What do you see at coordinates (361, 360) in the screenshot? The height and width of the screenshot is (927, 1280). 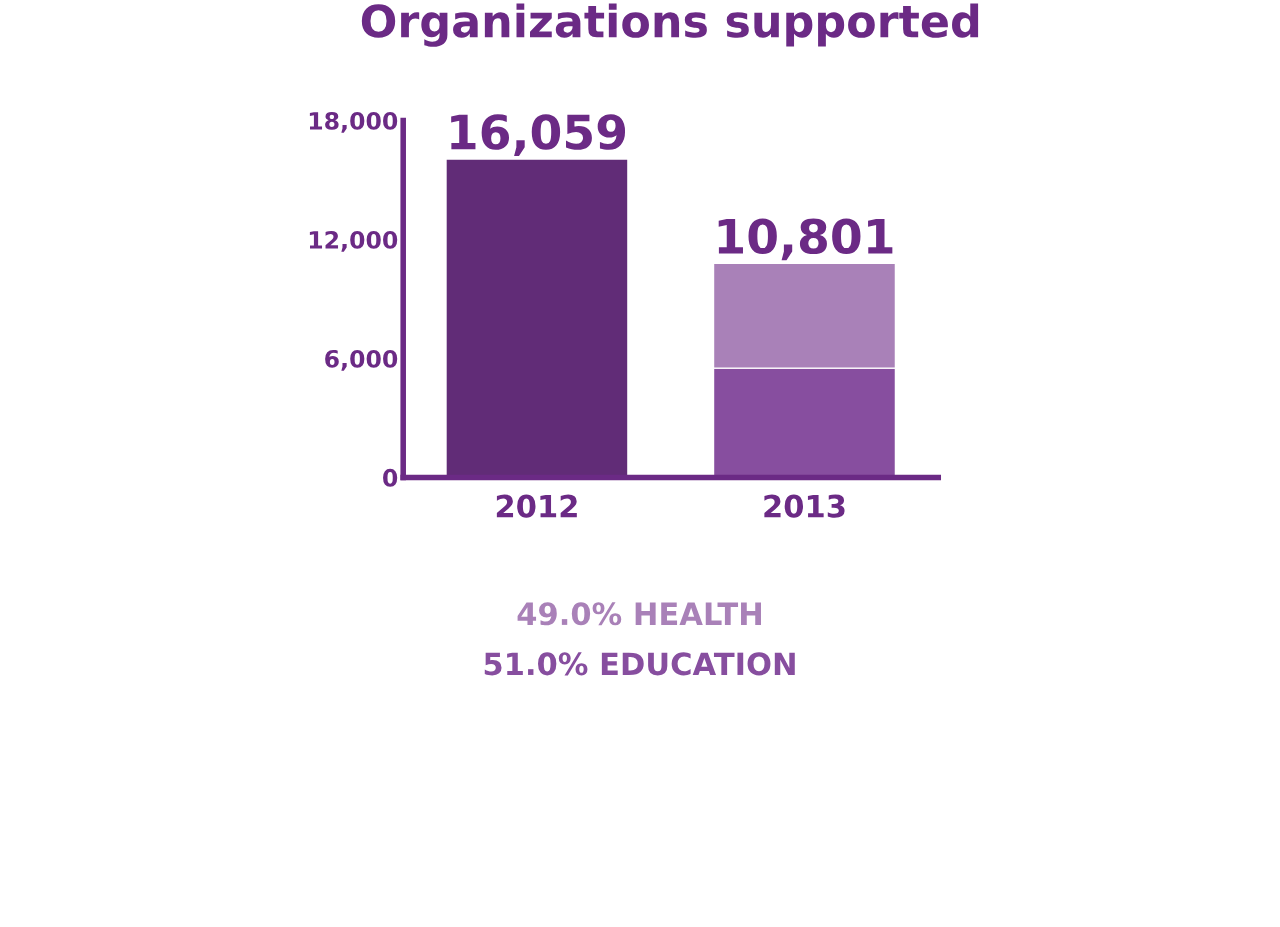 I see `y-tick-label: 6,000` at bounding box center [361, 360].